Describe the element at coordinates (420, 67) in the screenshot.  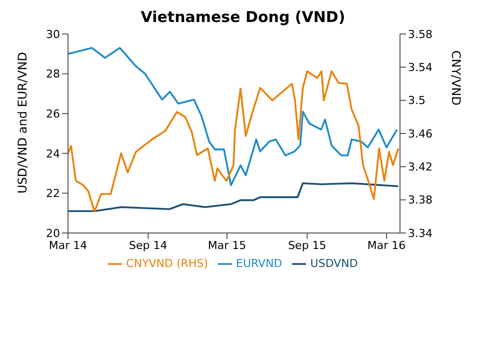
I see `y2-tick-label: 3.54` at that location.